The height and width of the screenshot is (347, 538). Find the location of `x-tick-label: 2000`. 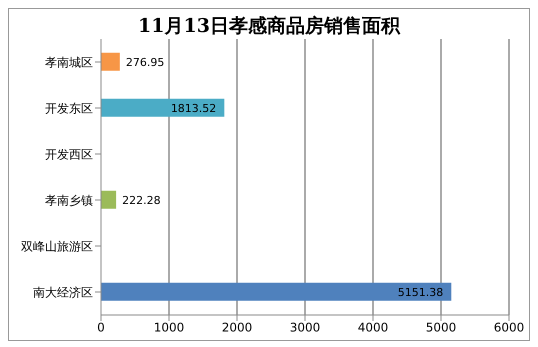

x-tick-label: 2000 is located at coordinates (237, 327).